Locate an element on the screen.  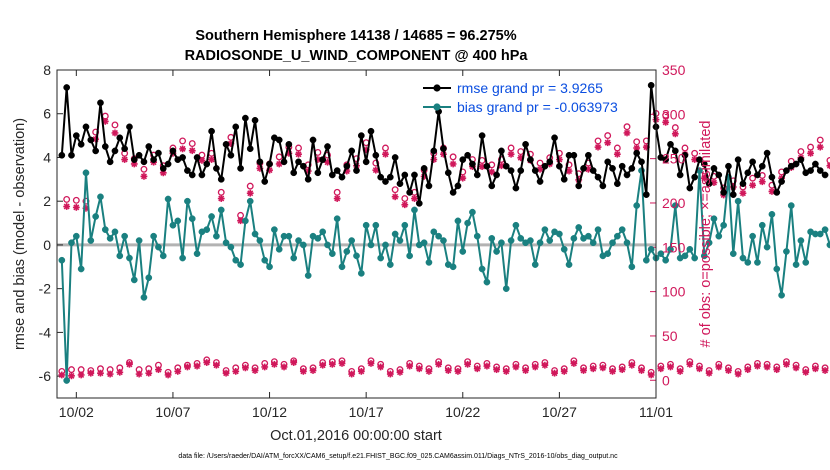
legend-bias-label: bias grand pr = -0.063973 is located at coordinates (537, 107).